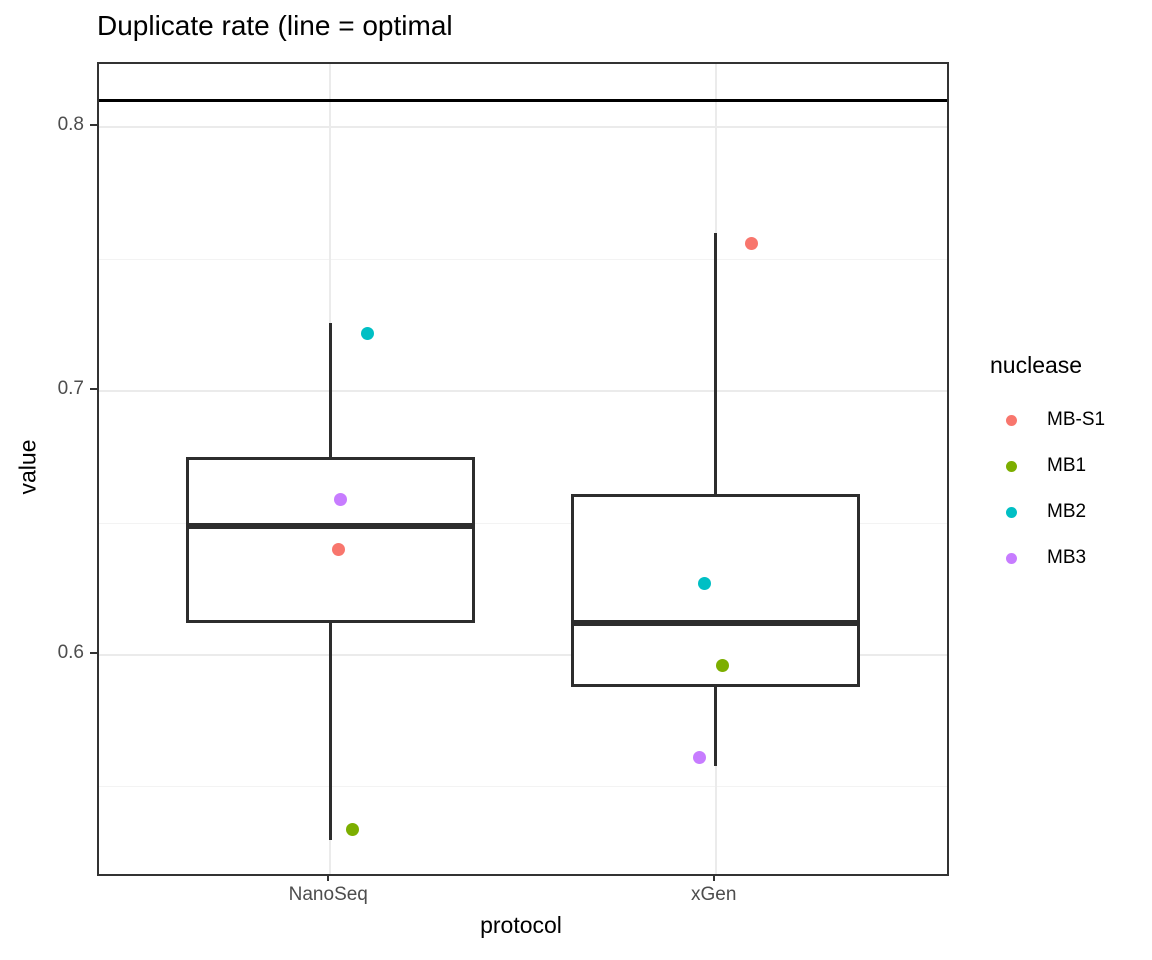  What do you see at coordinates (367, 333) in the screenshot?
I see `point-mb2-nanoseq` at bounding box center [367, 333].